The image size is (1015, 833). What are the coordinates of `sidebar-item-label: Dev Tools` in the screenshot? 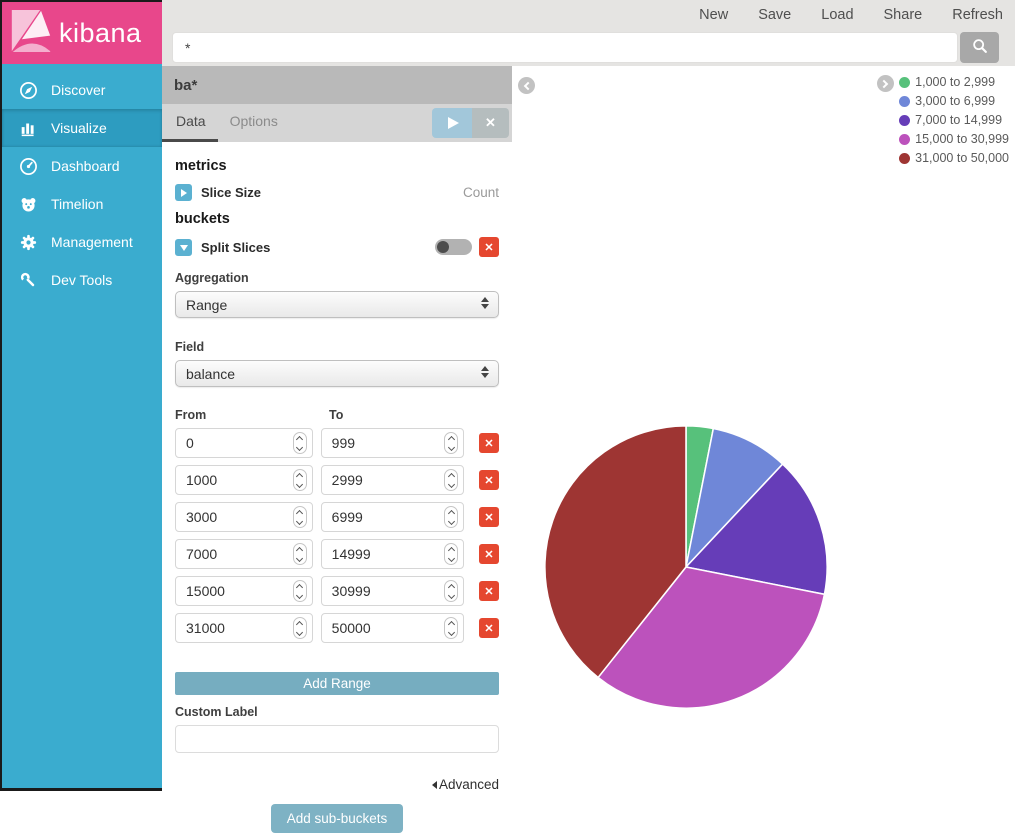 It's located at (82, 280).